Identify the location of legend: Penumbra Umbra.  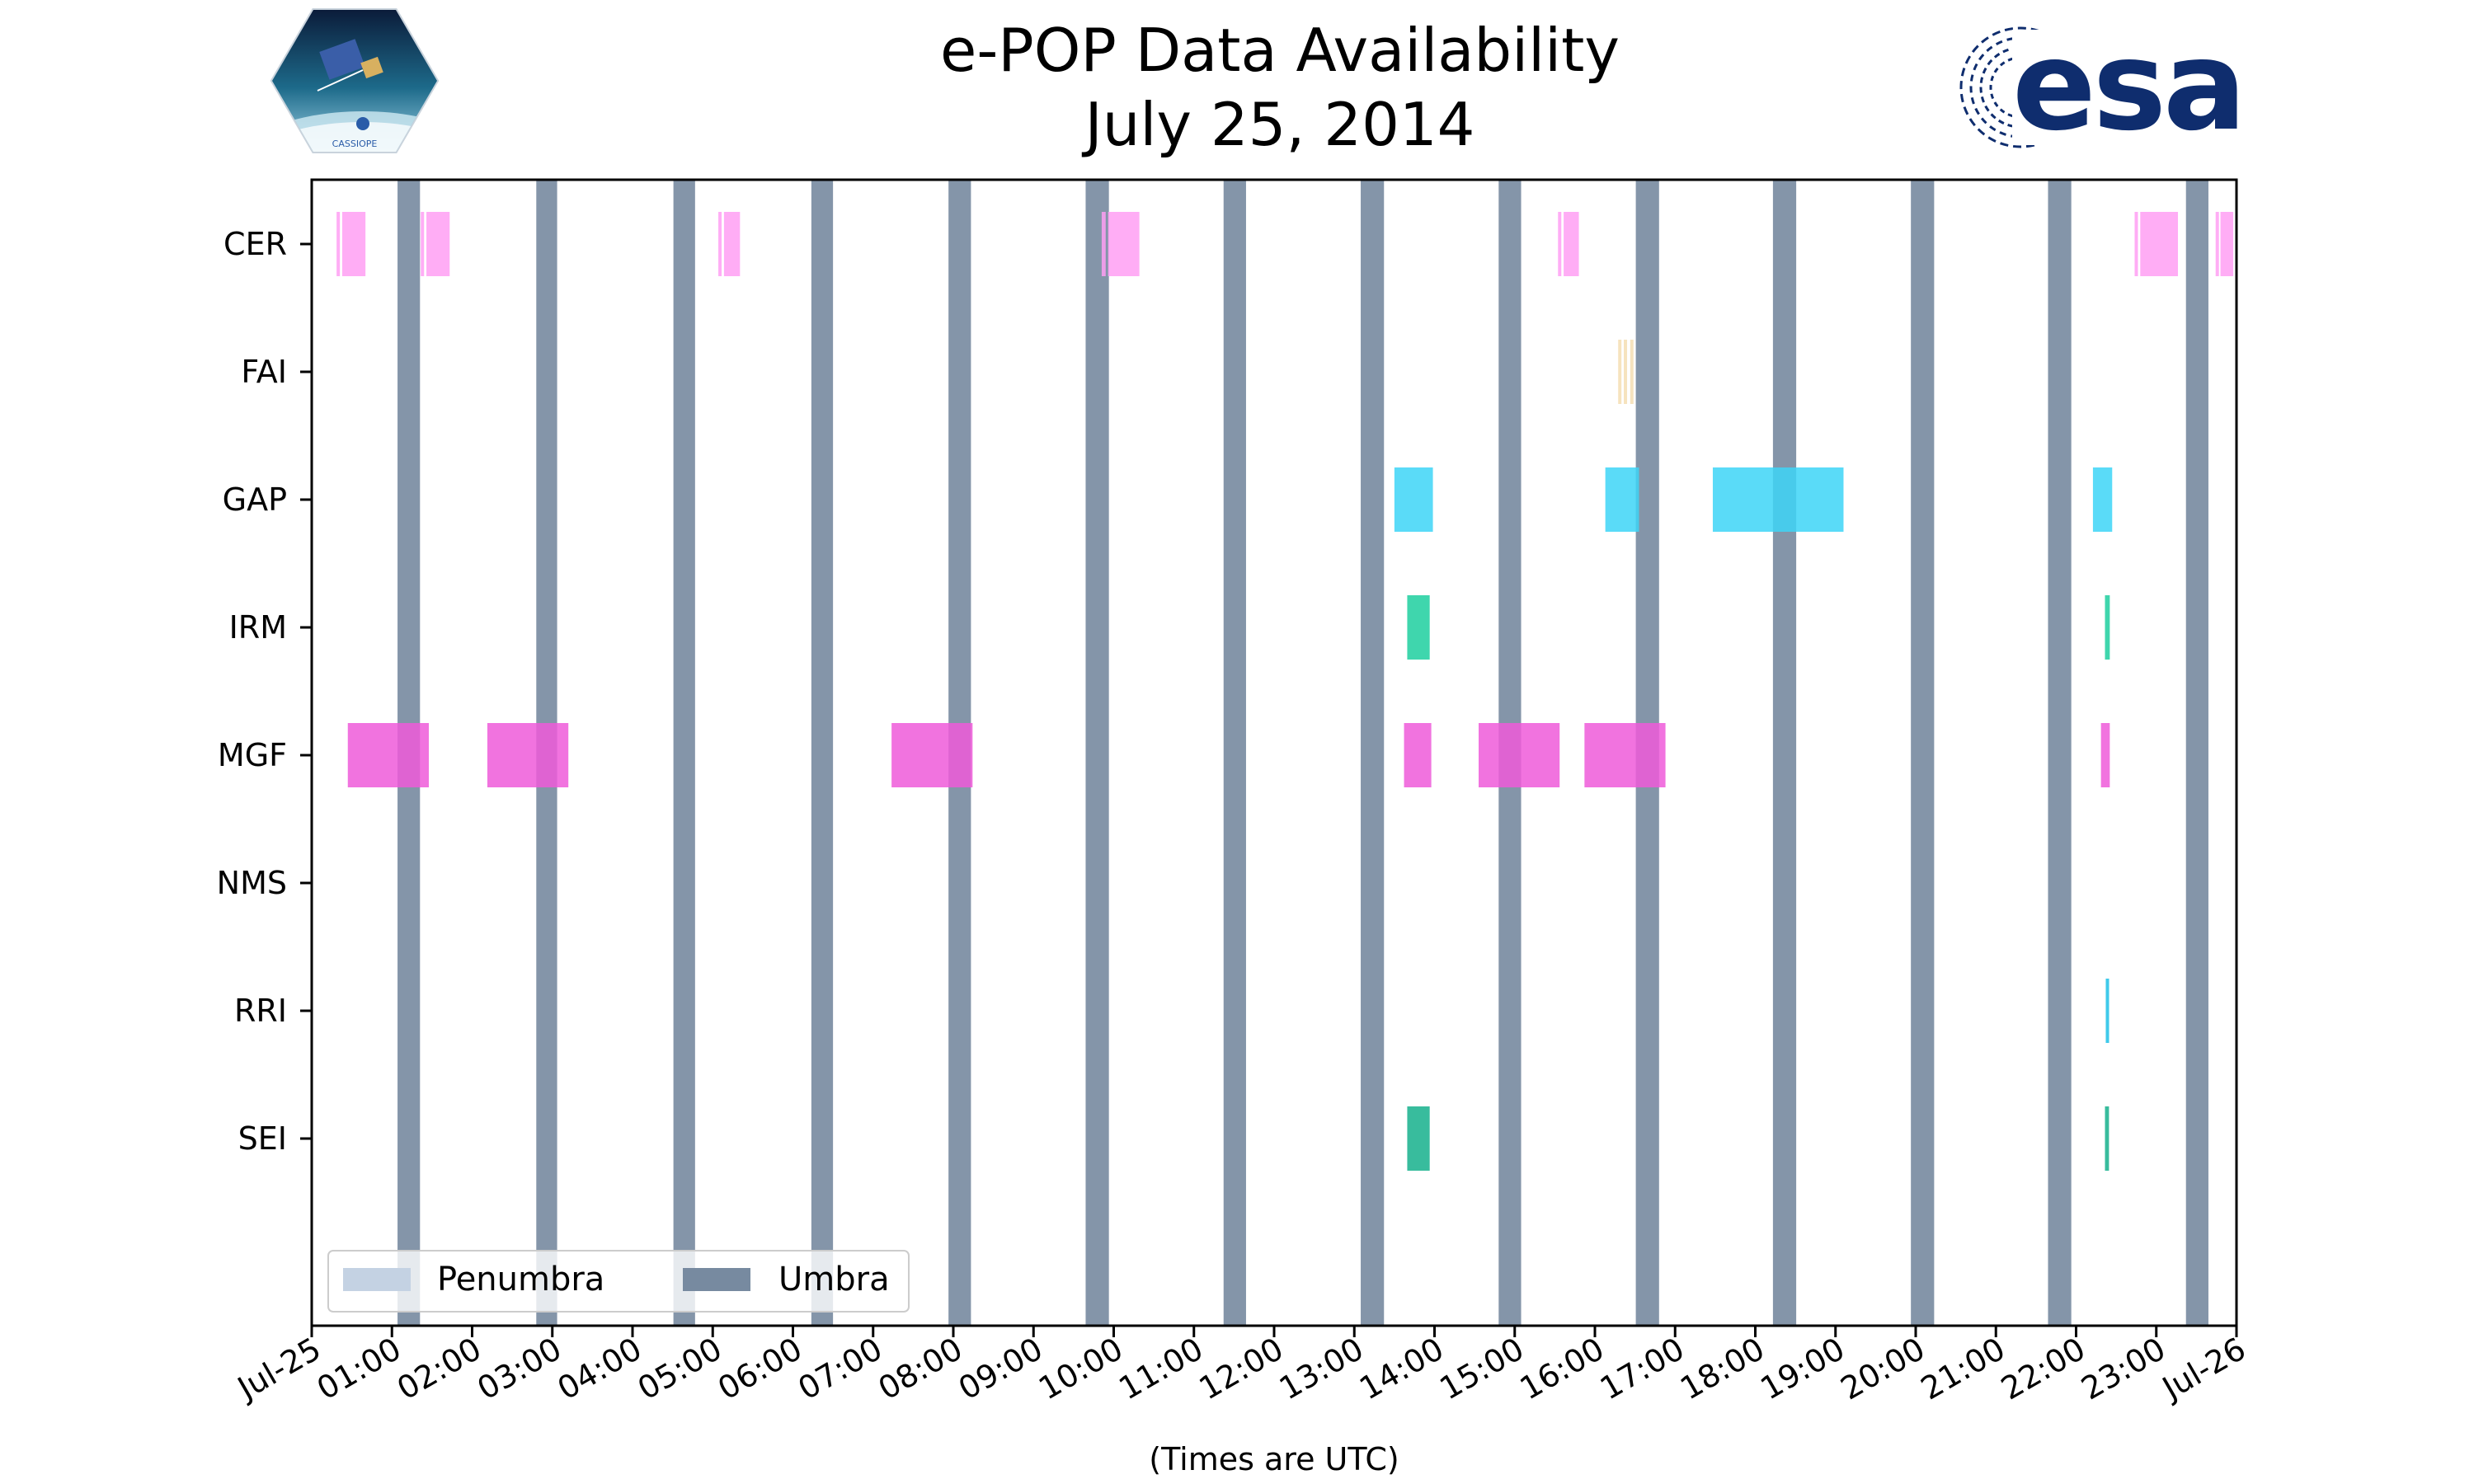
(618, 1281).